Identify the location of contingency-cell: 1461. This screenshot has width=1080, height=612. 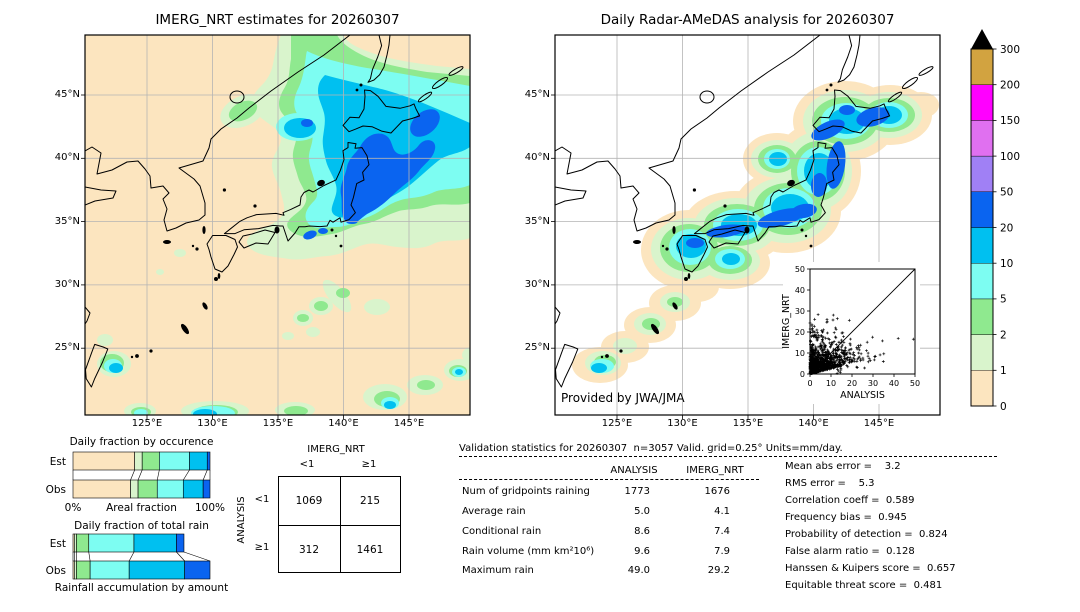
(370, 549).